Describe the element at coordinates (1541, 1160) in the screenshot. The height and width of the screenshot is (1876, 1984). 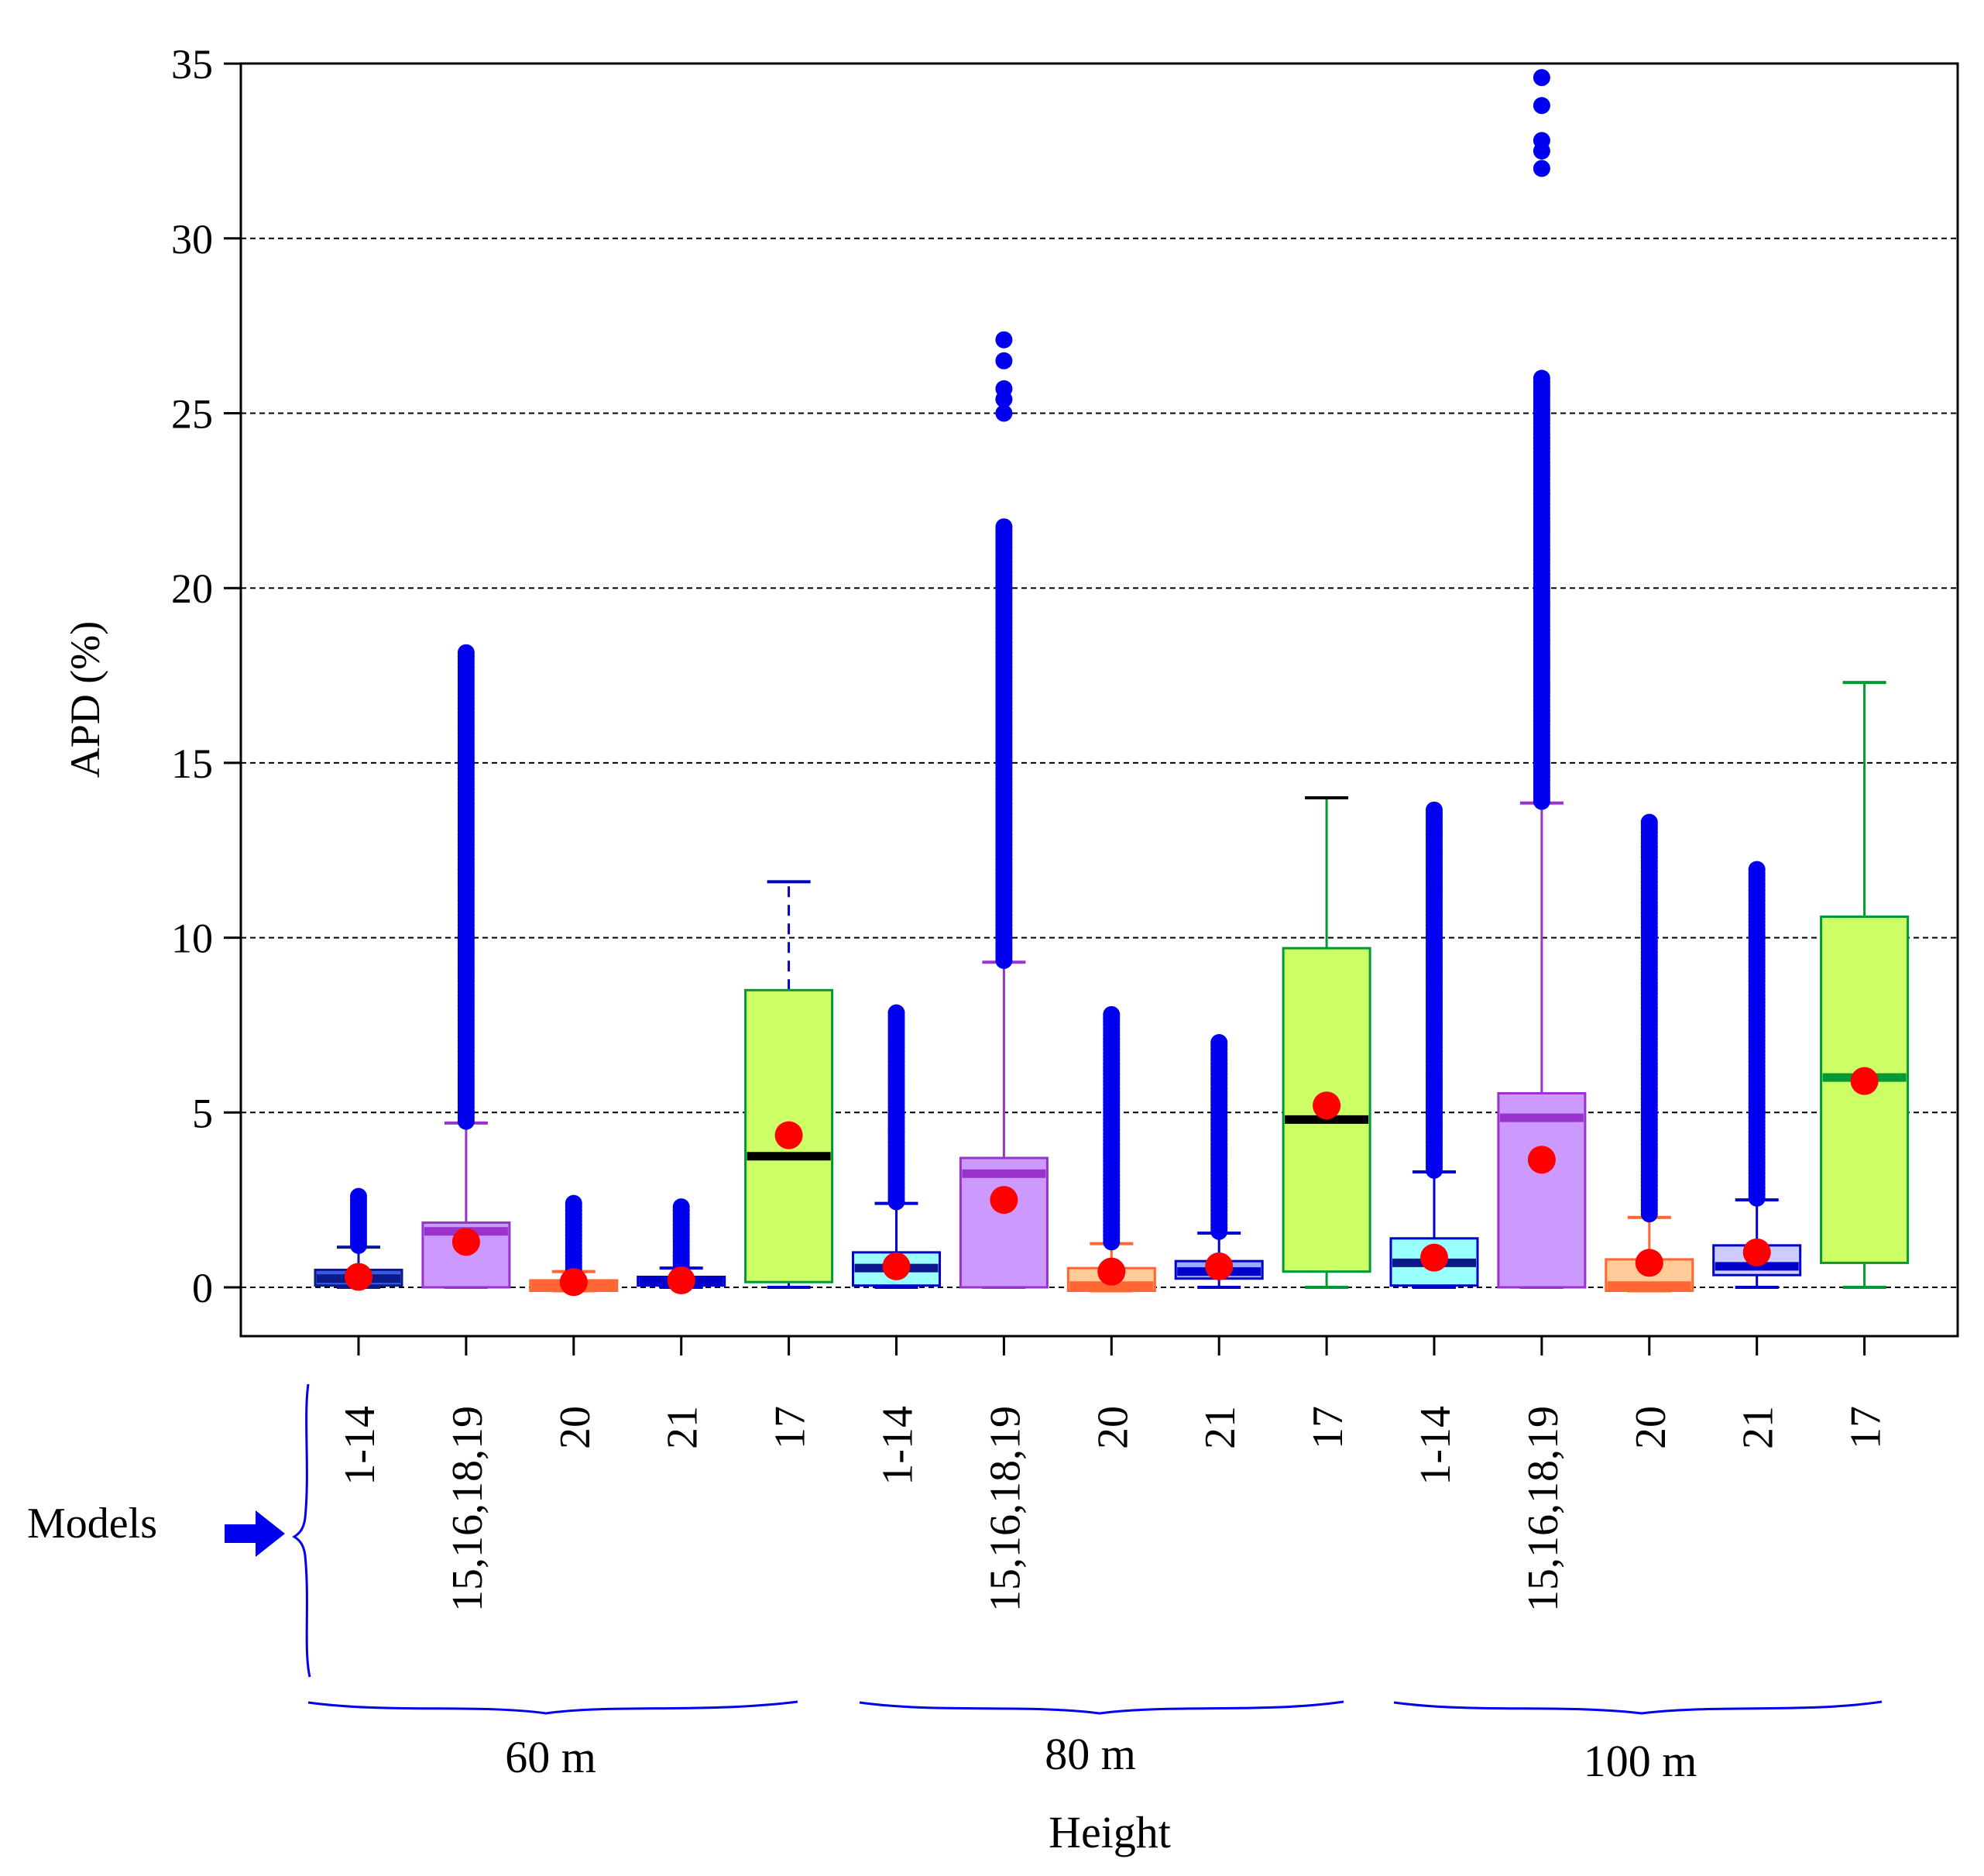
I see `box-11-mean-marker` at that location.